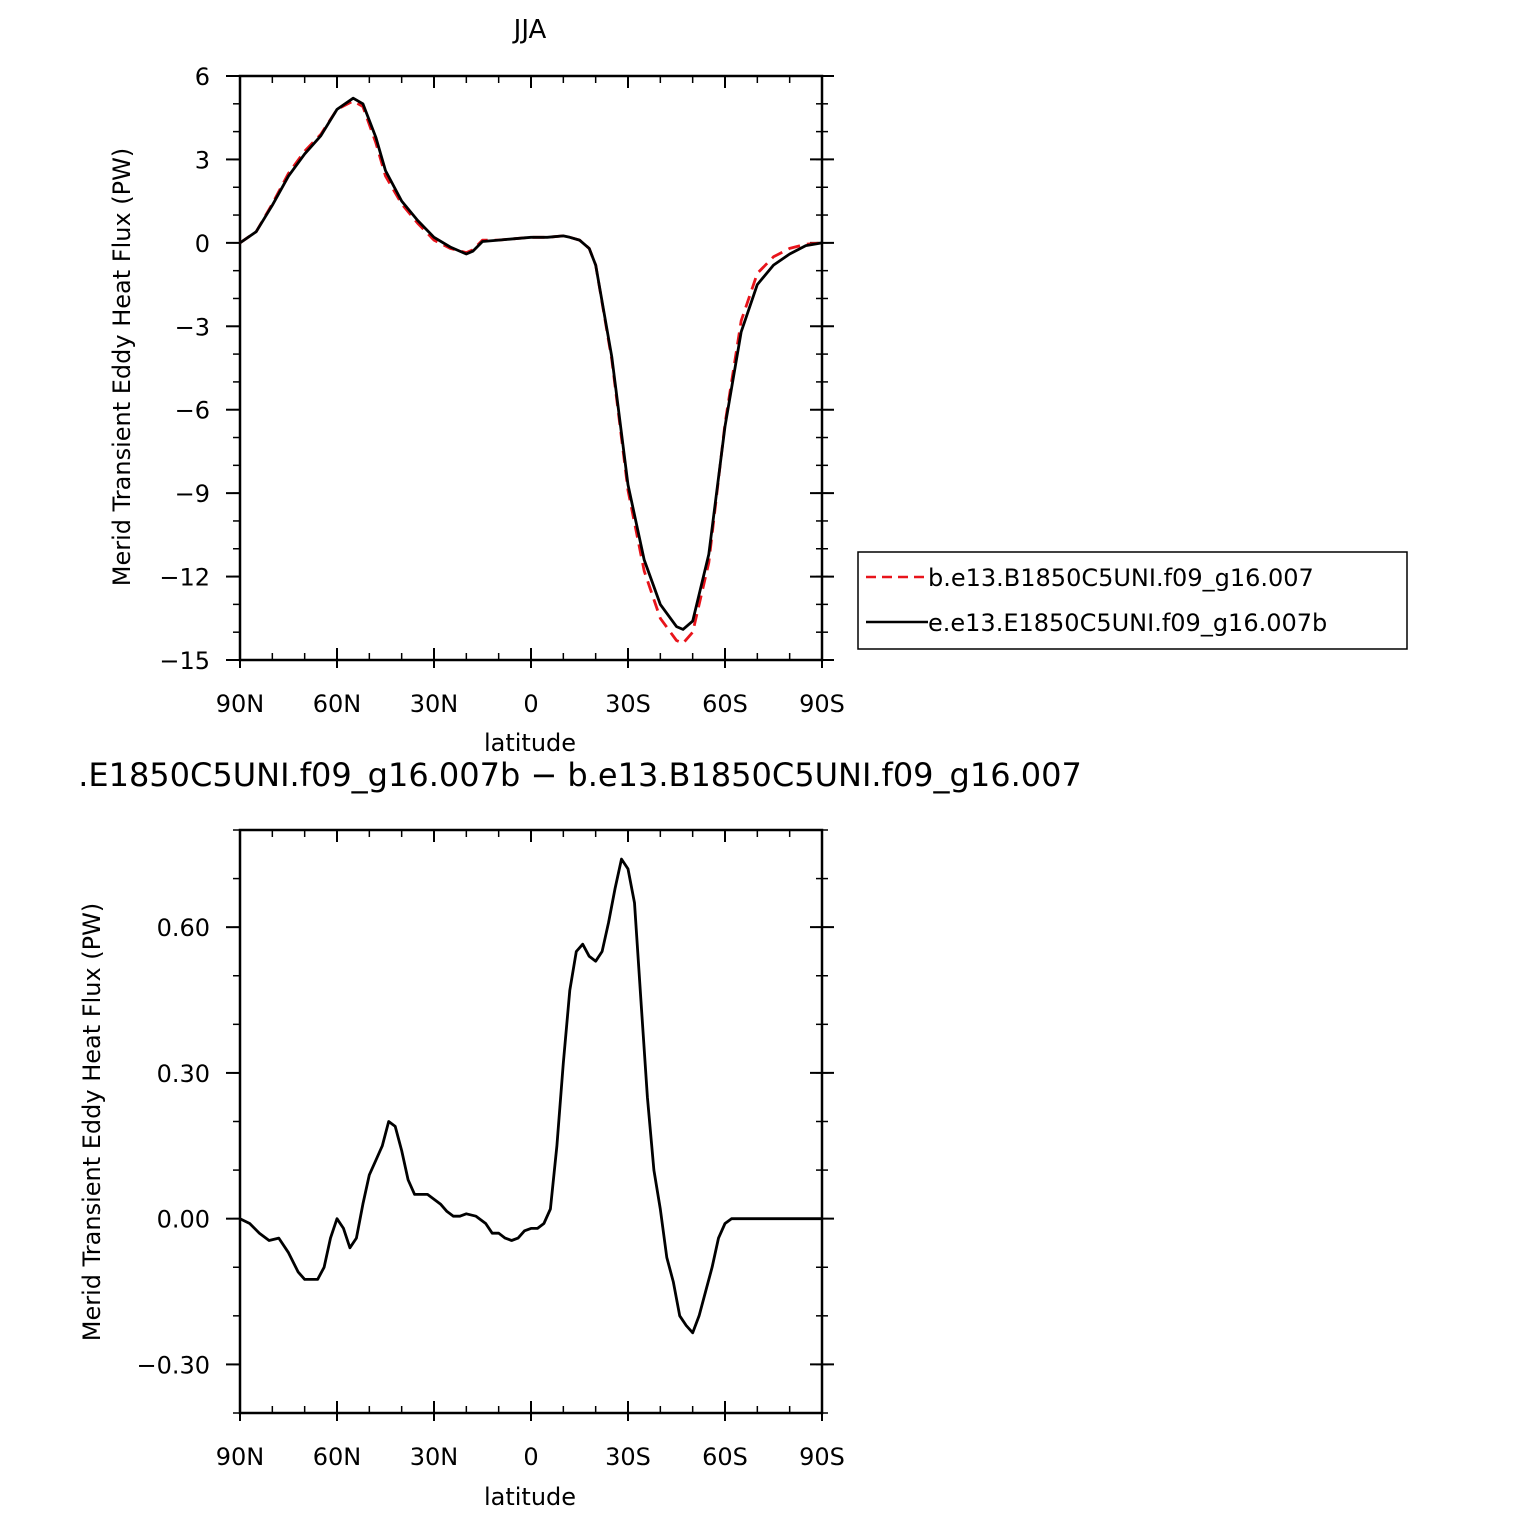  Describe the element at coordinates (1121, 578) in the screenshot. I see `legend-label-series-1: b.e13.B1850C5UNI.f09_g16.007` at that location.